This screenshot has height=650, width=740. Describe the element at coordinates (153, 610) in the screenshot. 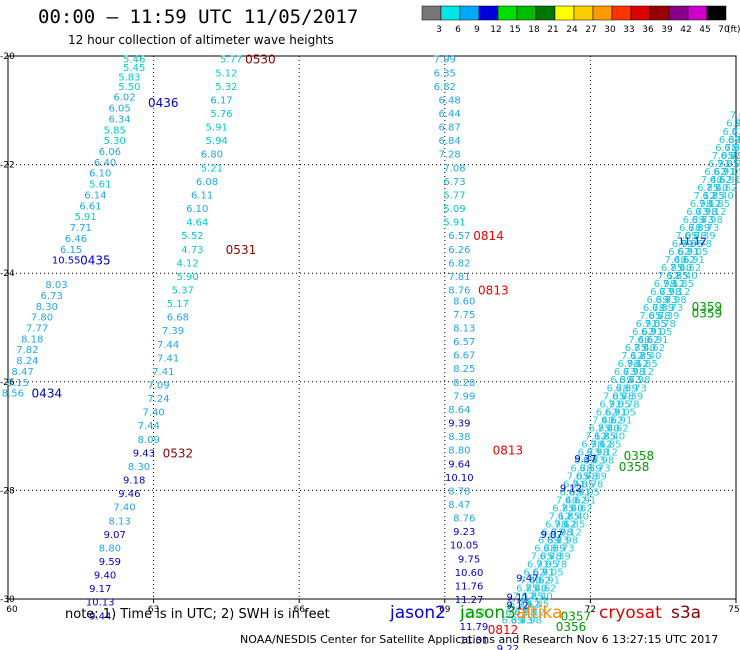

I see `lon-tick-63: 63` at that location.